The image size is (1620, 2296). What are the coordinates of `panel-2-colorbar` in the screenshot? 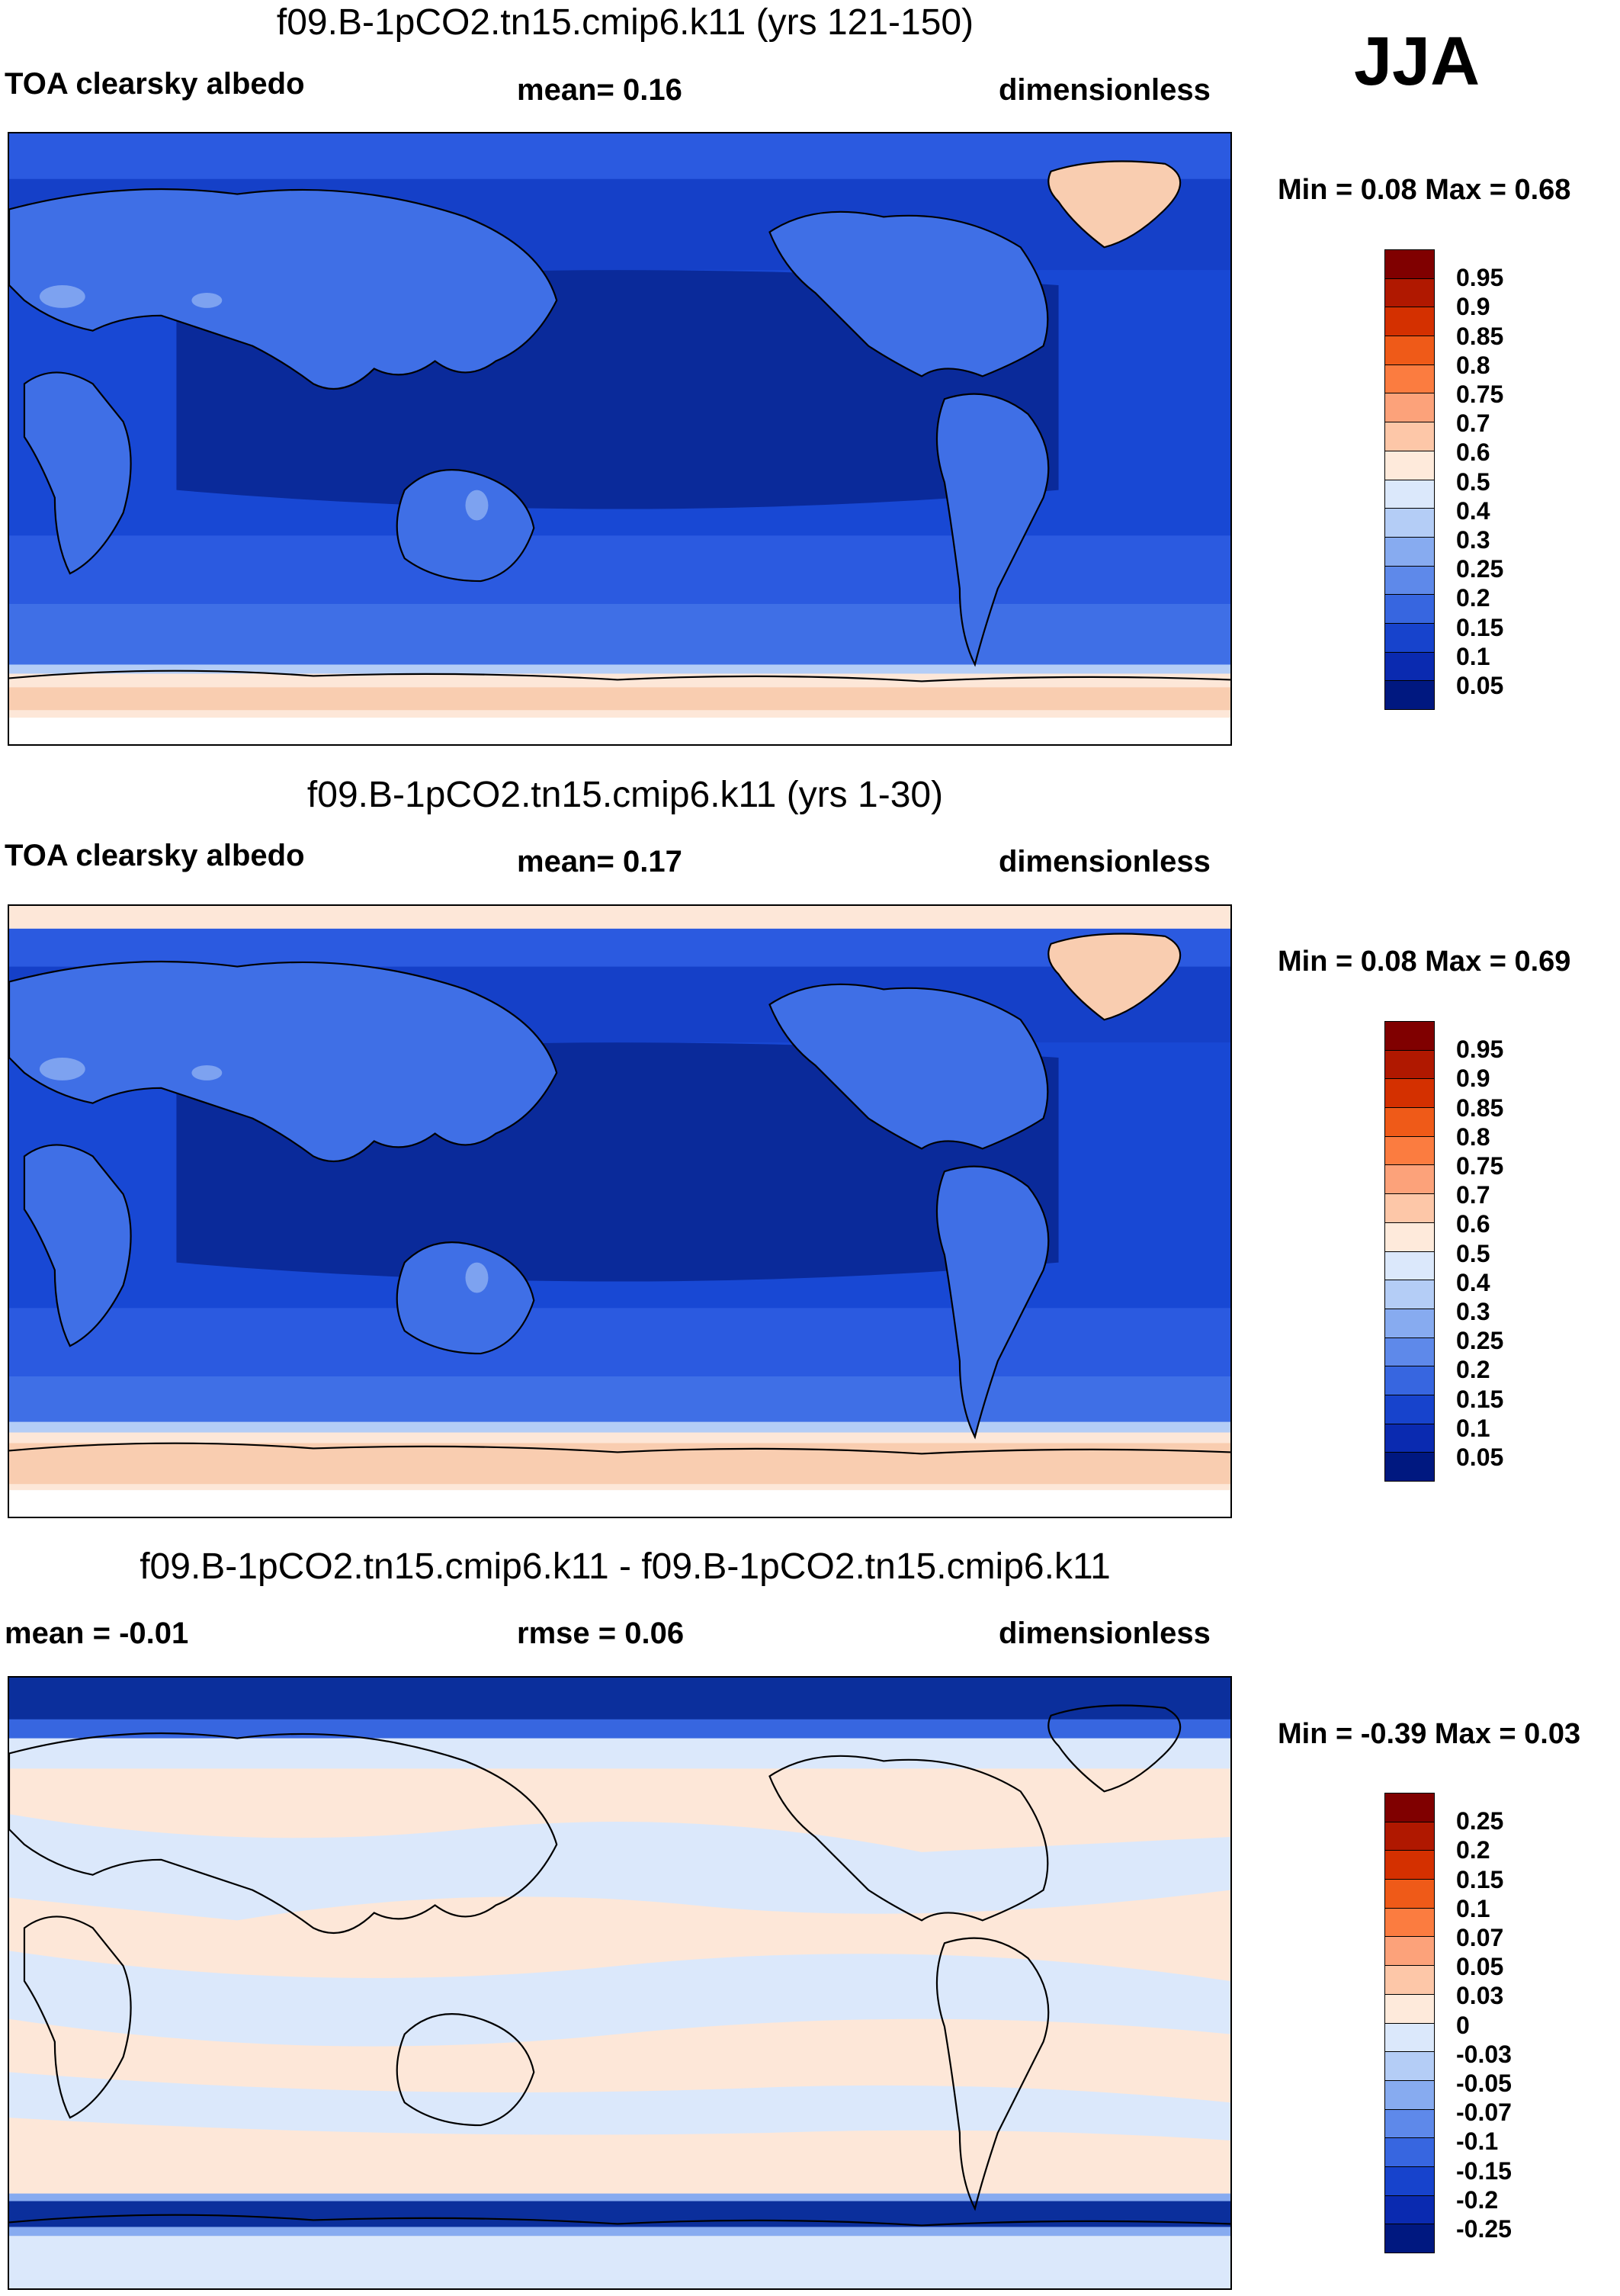 It's located at (1409, 1251).